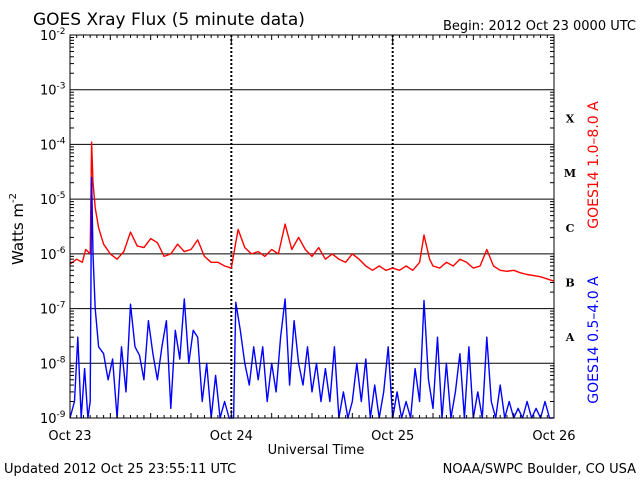 The height and width of the screenshot is (480, 640). I want to click on chart-title: GOES Xray Flux (5 minute data), so click(169, 20).